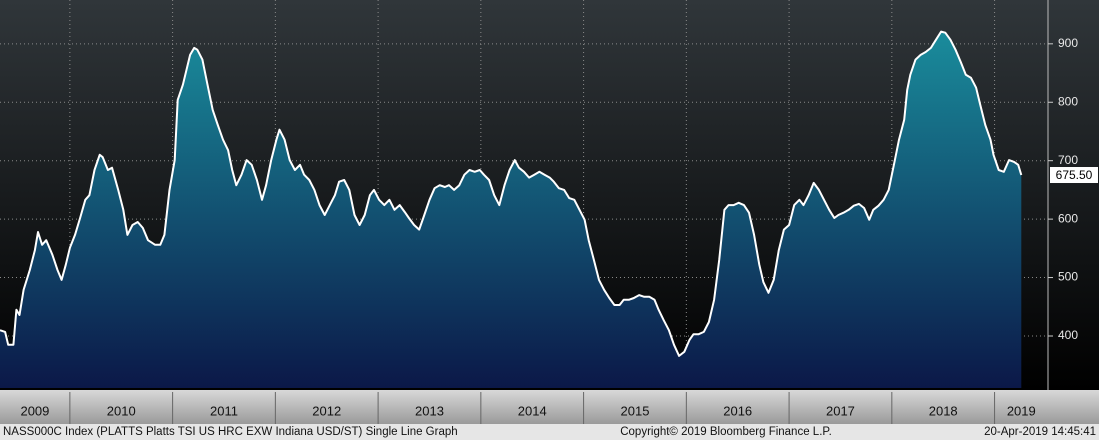 Image resolution: width=1099 pixels, height=440 pixels. I want to click on y-tick-label: 900, so click(1068, 43).